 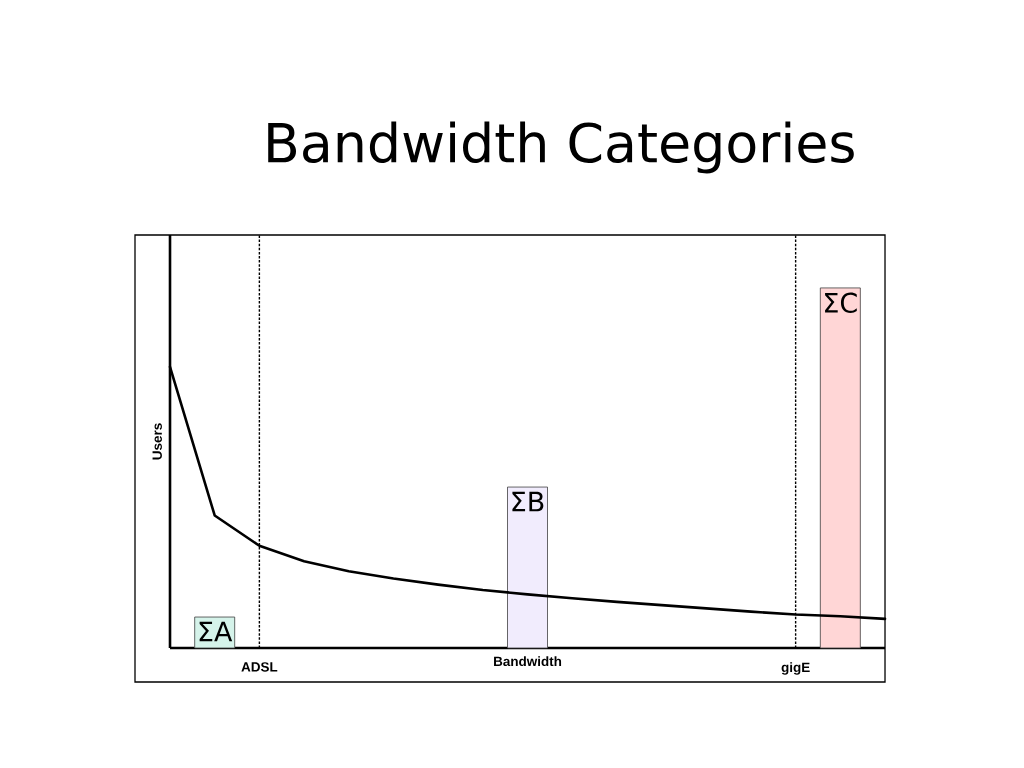 What do you see at coordinates (795, 668) in the screenshot?
I see `x-tick-label: gigE` at bounding box center [795, 668].